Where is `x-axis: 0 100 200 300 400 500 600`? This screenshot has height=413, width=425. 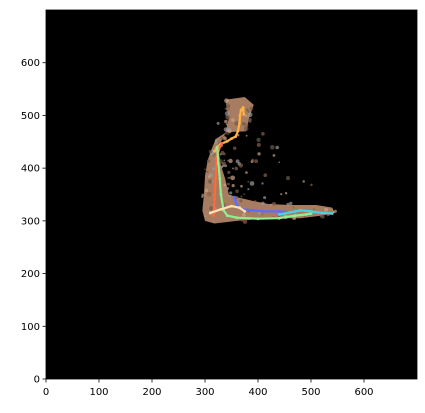 x-axis: 0 100 200 300 400 500 600 is located at coordinates (208, 388).